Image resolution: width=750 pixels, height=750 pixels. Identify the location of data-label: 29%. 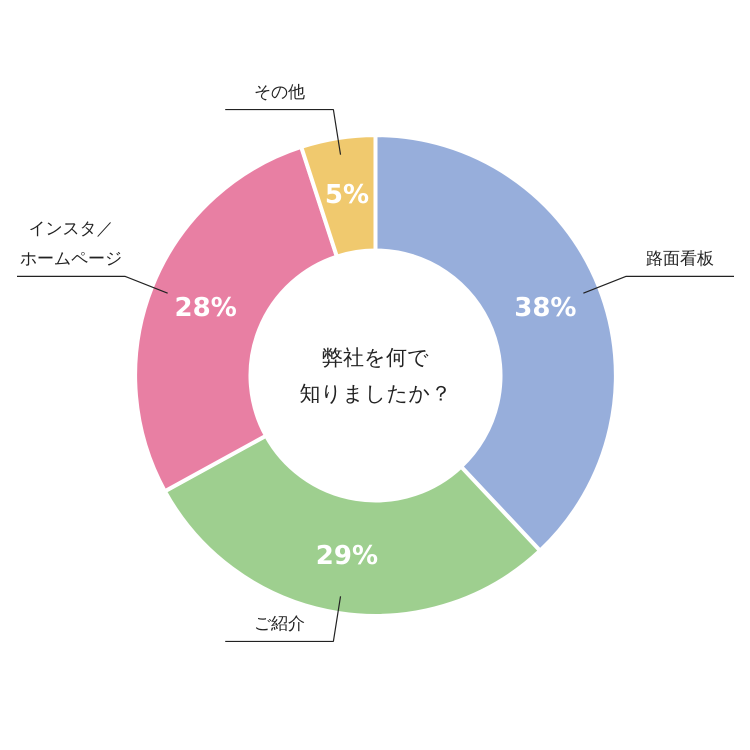
(347, 555).